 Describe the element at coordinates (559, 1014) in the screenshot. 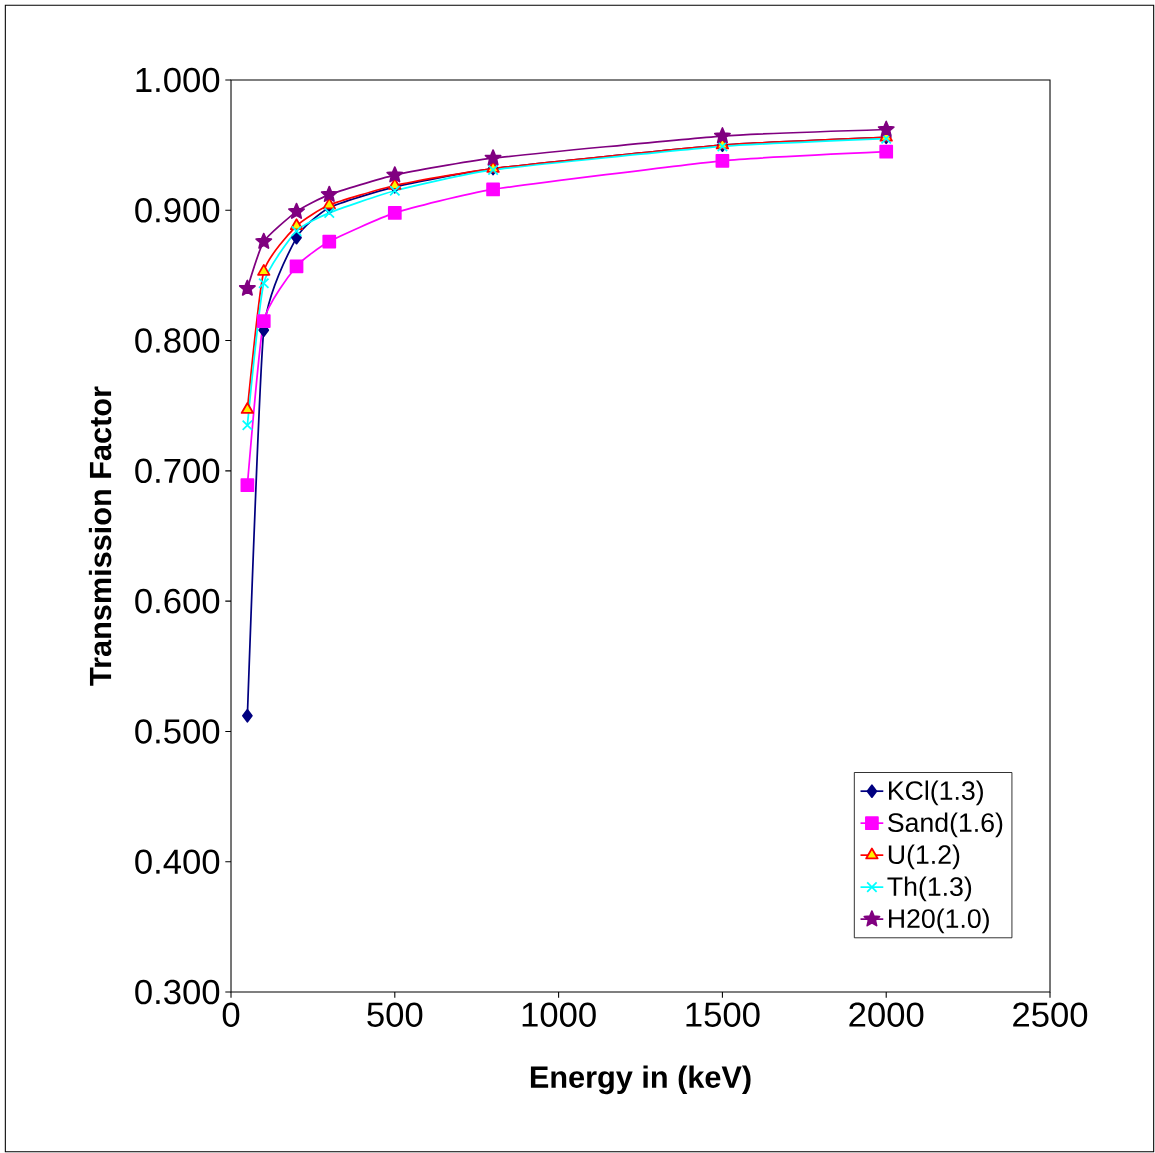

I see `x-tick-label: 1000` at that location.